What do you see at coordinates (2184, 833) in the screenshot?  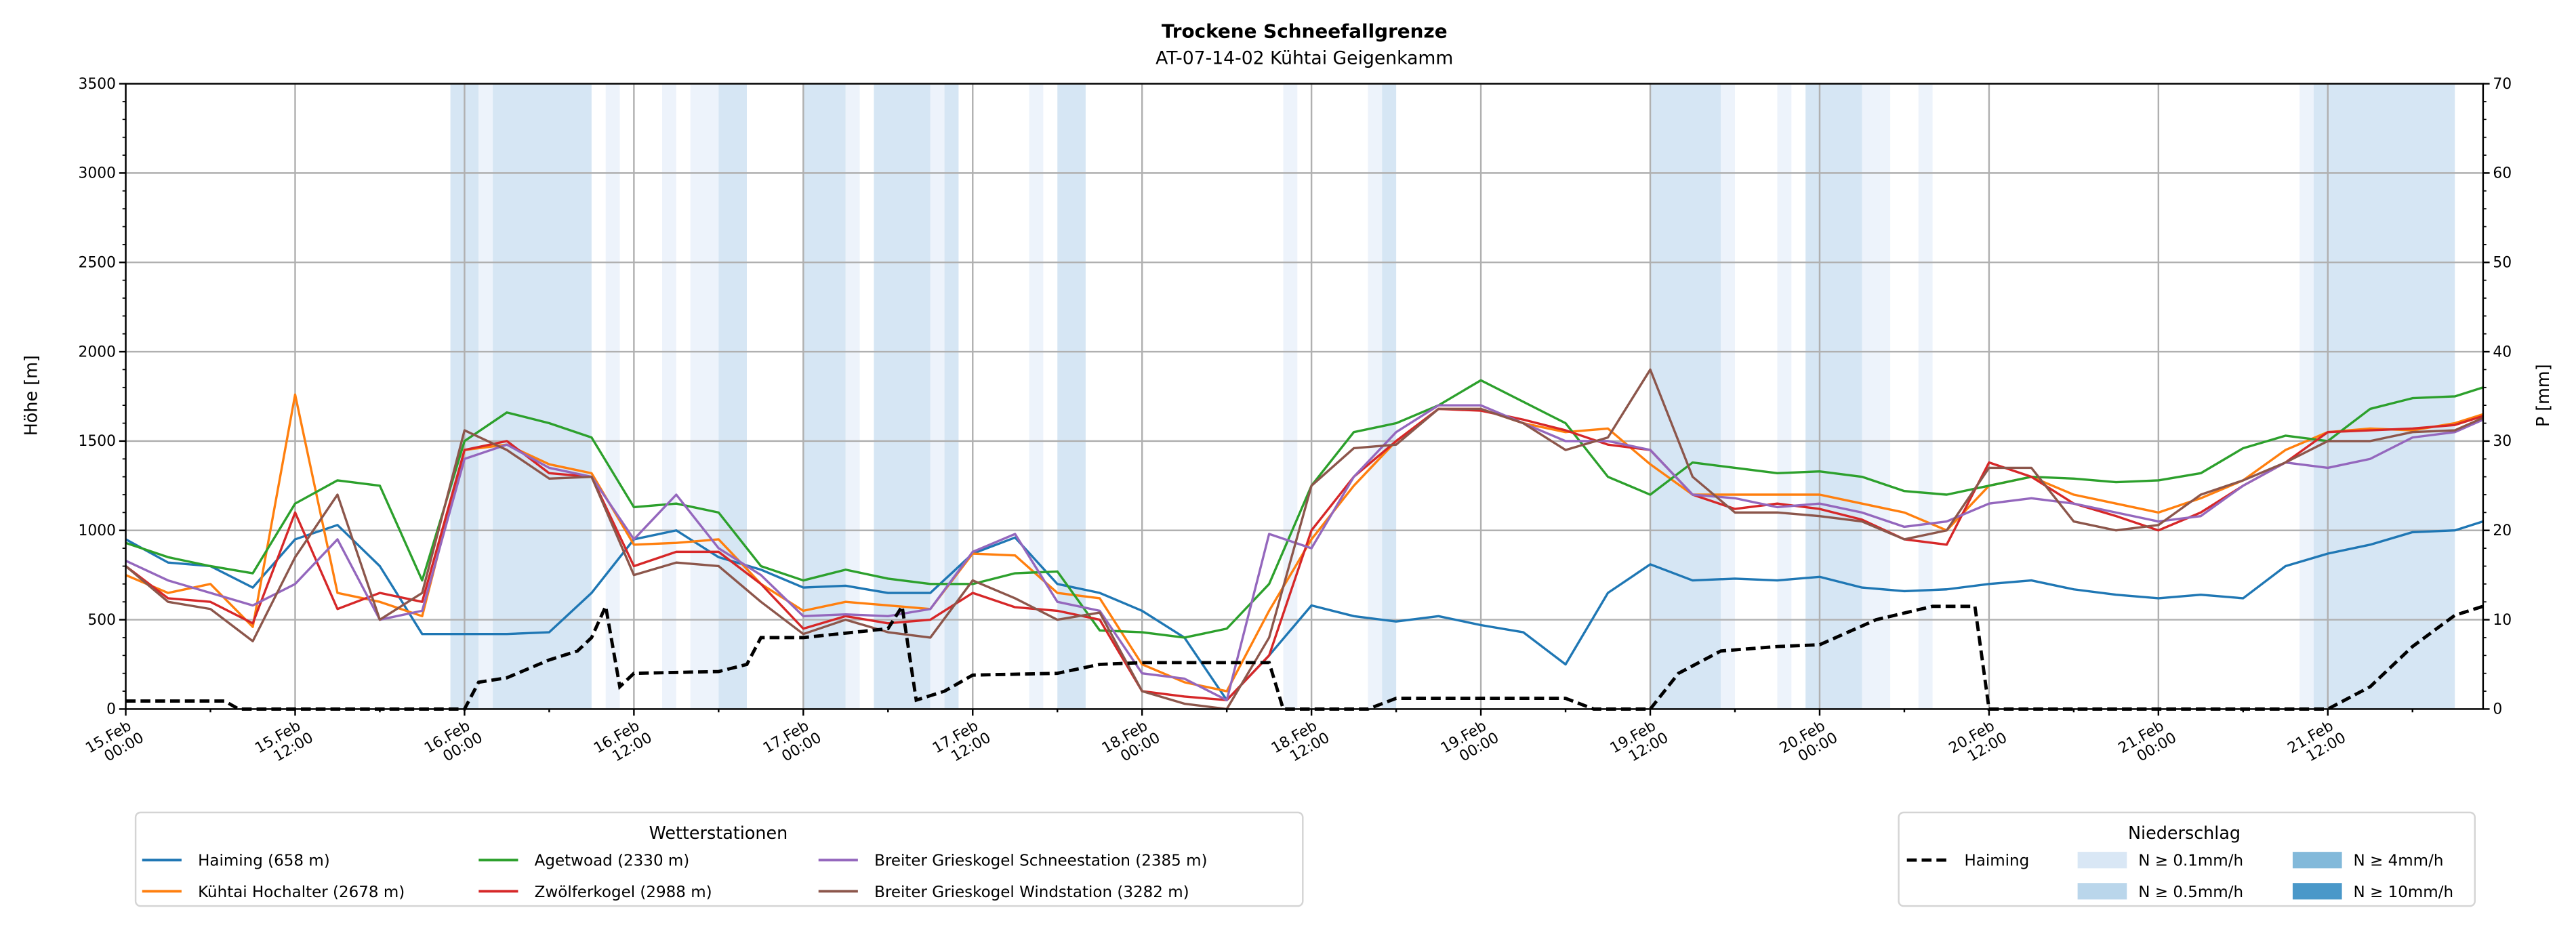 I see `legend-precip-title: Niederschlag` at bounding box center [2184, 833].